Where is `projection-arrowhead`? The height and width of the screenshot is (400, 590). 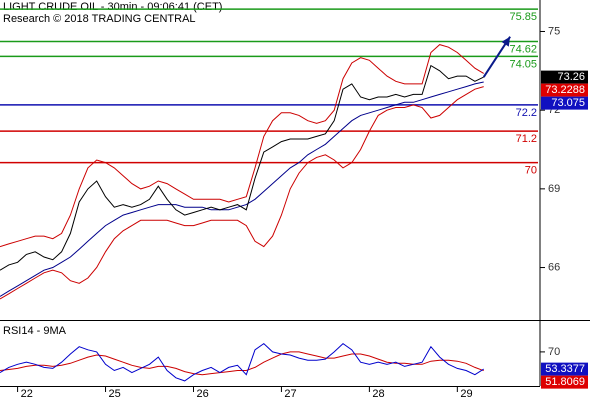
projection-arrowhead is located at coordinates (506, 41).